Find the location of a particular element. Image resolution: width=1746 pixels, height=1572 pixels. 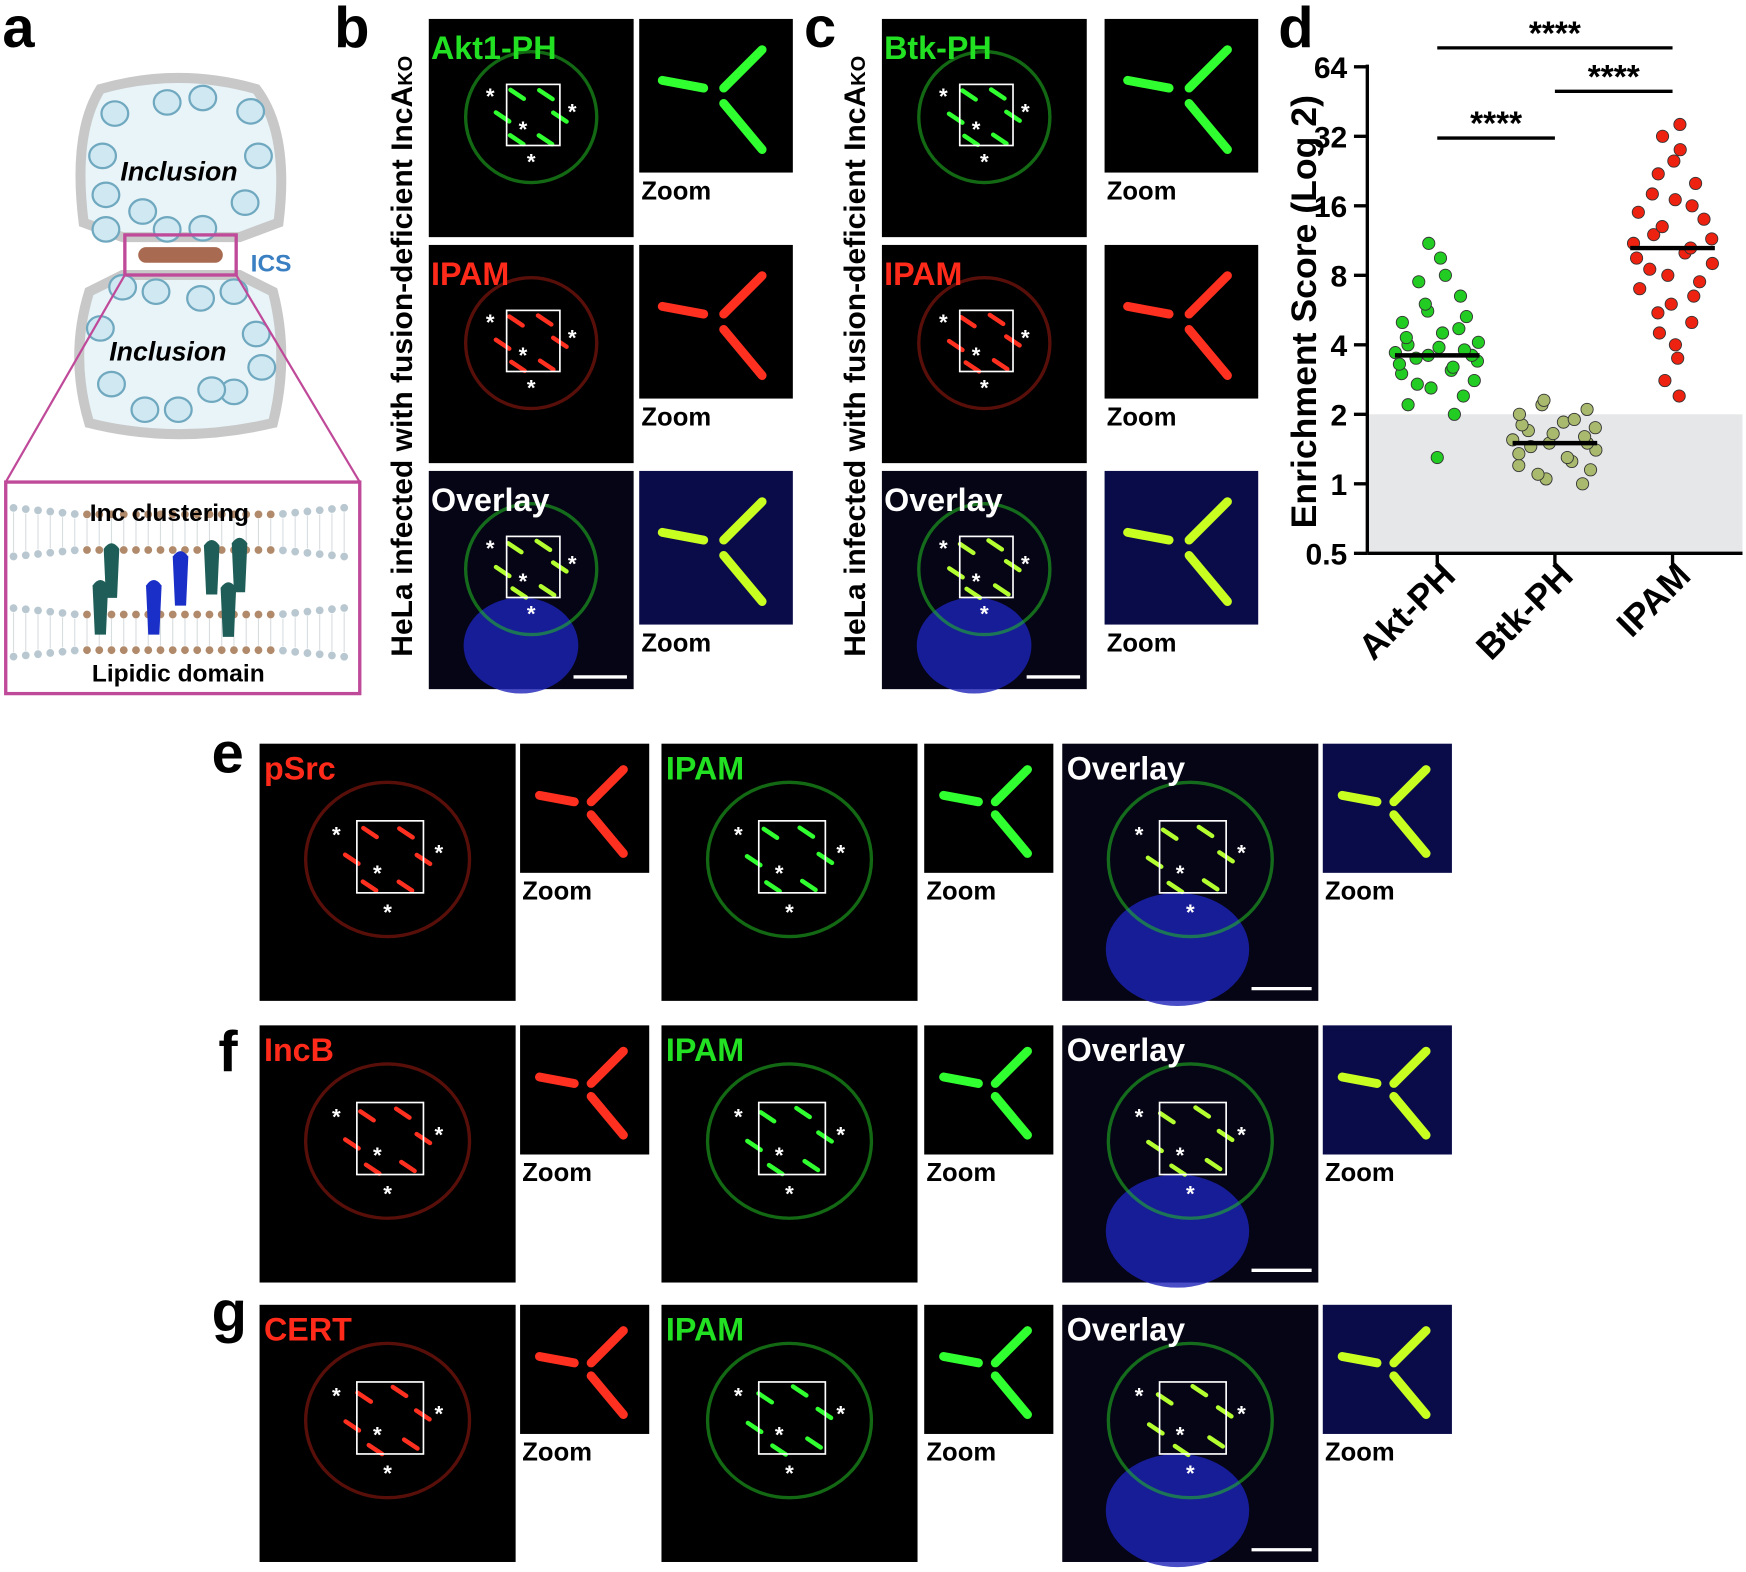

inclusion-label: Inclusion is located at coordinates (167, 352).